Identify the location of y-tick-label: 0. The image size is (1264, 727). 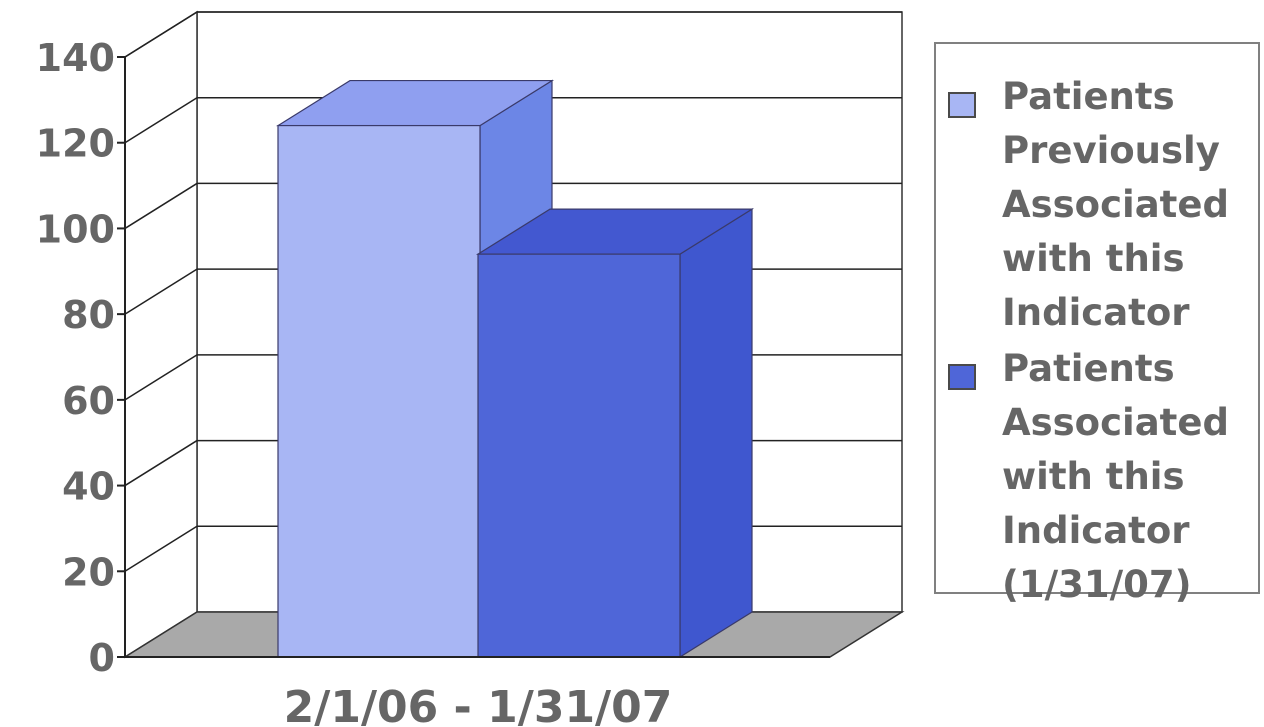
(102, 658).